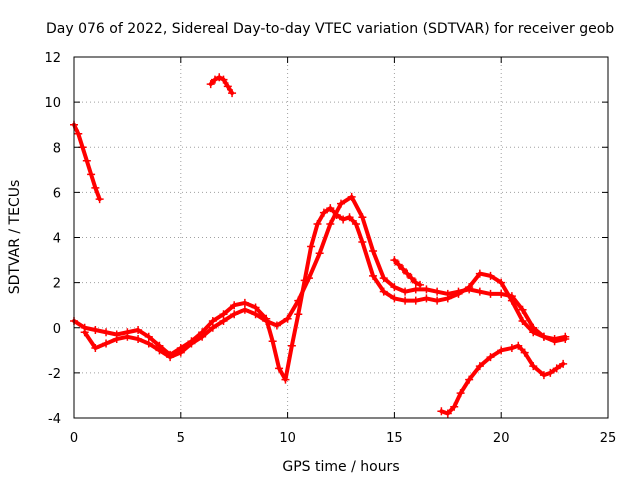 The height and width of the screenshot is (480, 640). I want to click on x-tick-label: 15, so click(394, 438).